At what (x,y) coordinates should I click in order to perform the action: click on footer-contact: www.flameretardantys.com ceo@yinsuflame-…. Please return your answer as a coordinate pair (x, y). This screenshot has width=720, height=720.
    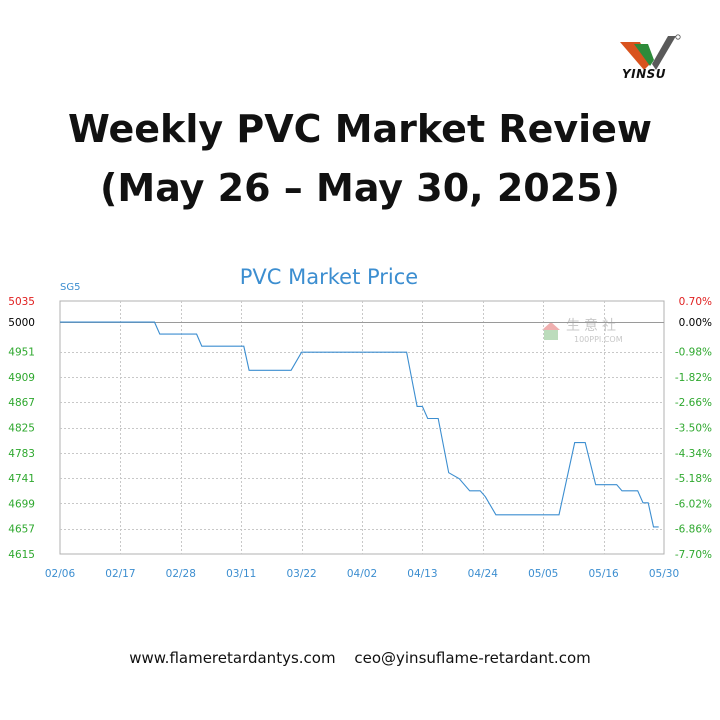
    Looking at the image, I should click on (360, 658).